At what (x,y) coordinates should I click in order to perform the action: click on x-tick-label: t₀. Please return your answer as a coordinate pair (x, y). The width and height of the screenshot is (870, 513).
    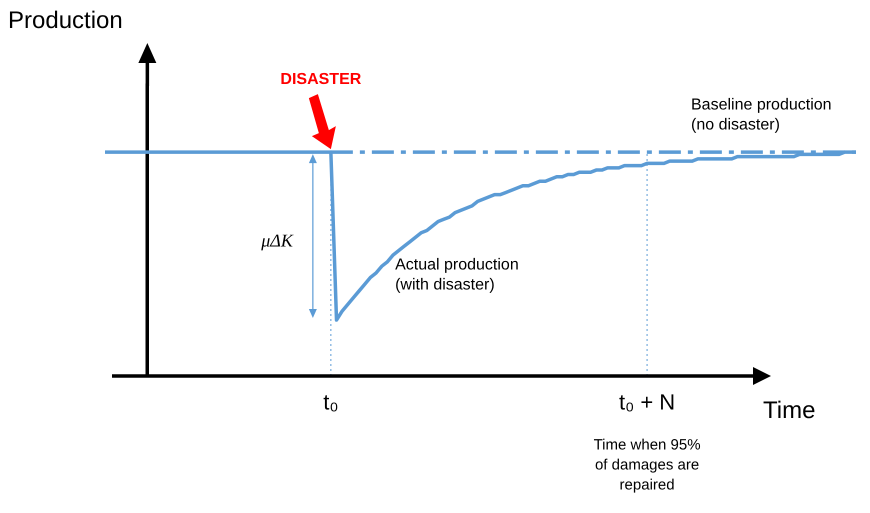
    Looking at the image, I should click on (330, 401).